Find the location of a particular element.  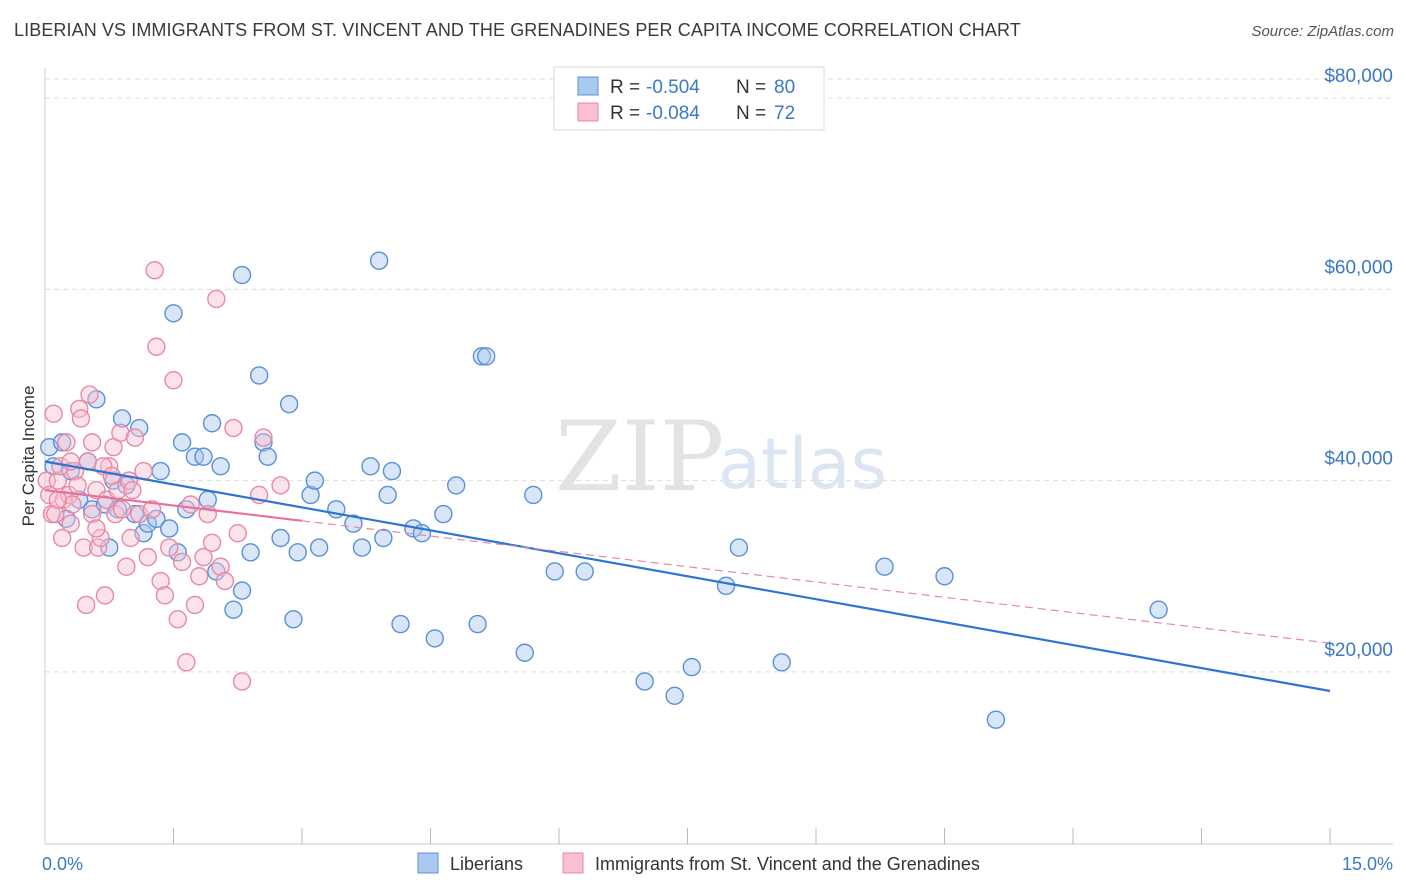

legend-n-value-2: 72 is located at coordinates (784, 113).